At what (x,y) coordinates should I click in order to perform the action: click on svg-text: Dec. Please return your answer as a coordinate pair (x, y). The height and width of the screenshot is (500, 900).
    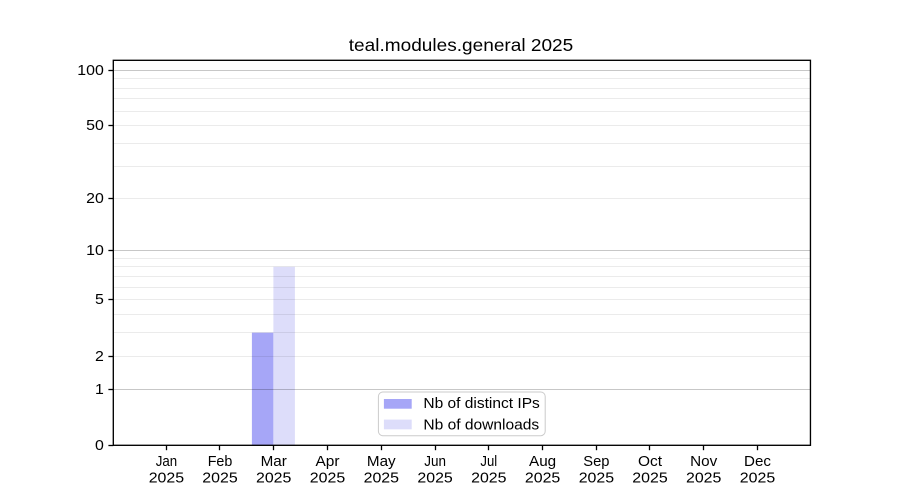
    Looking at the image, I should click on (757, 462).